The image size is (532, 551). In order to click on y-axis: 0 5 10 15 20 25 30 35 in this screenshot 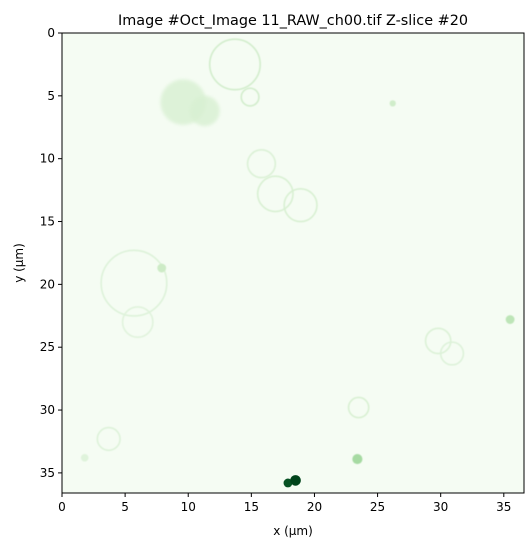, I will do `click(51, 253)`.